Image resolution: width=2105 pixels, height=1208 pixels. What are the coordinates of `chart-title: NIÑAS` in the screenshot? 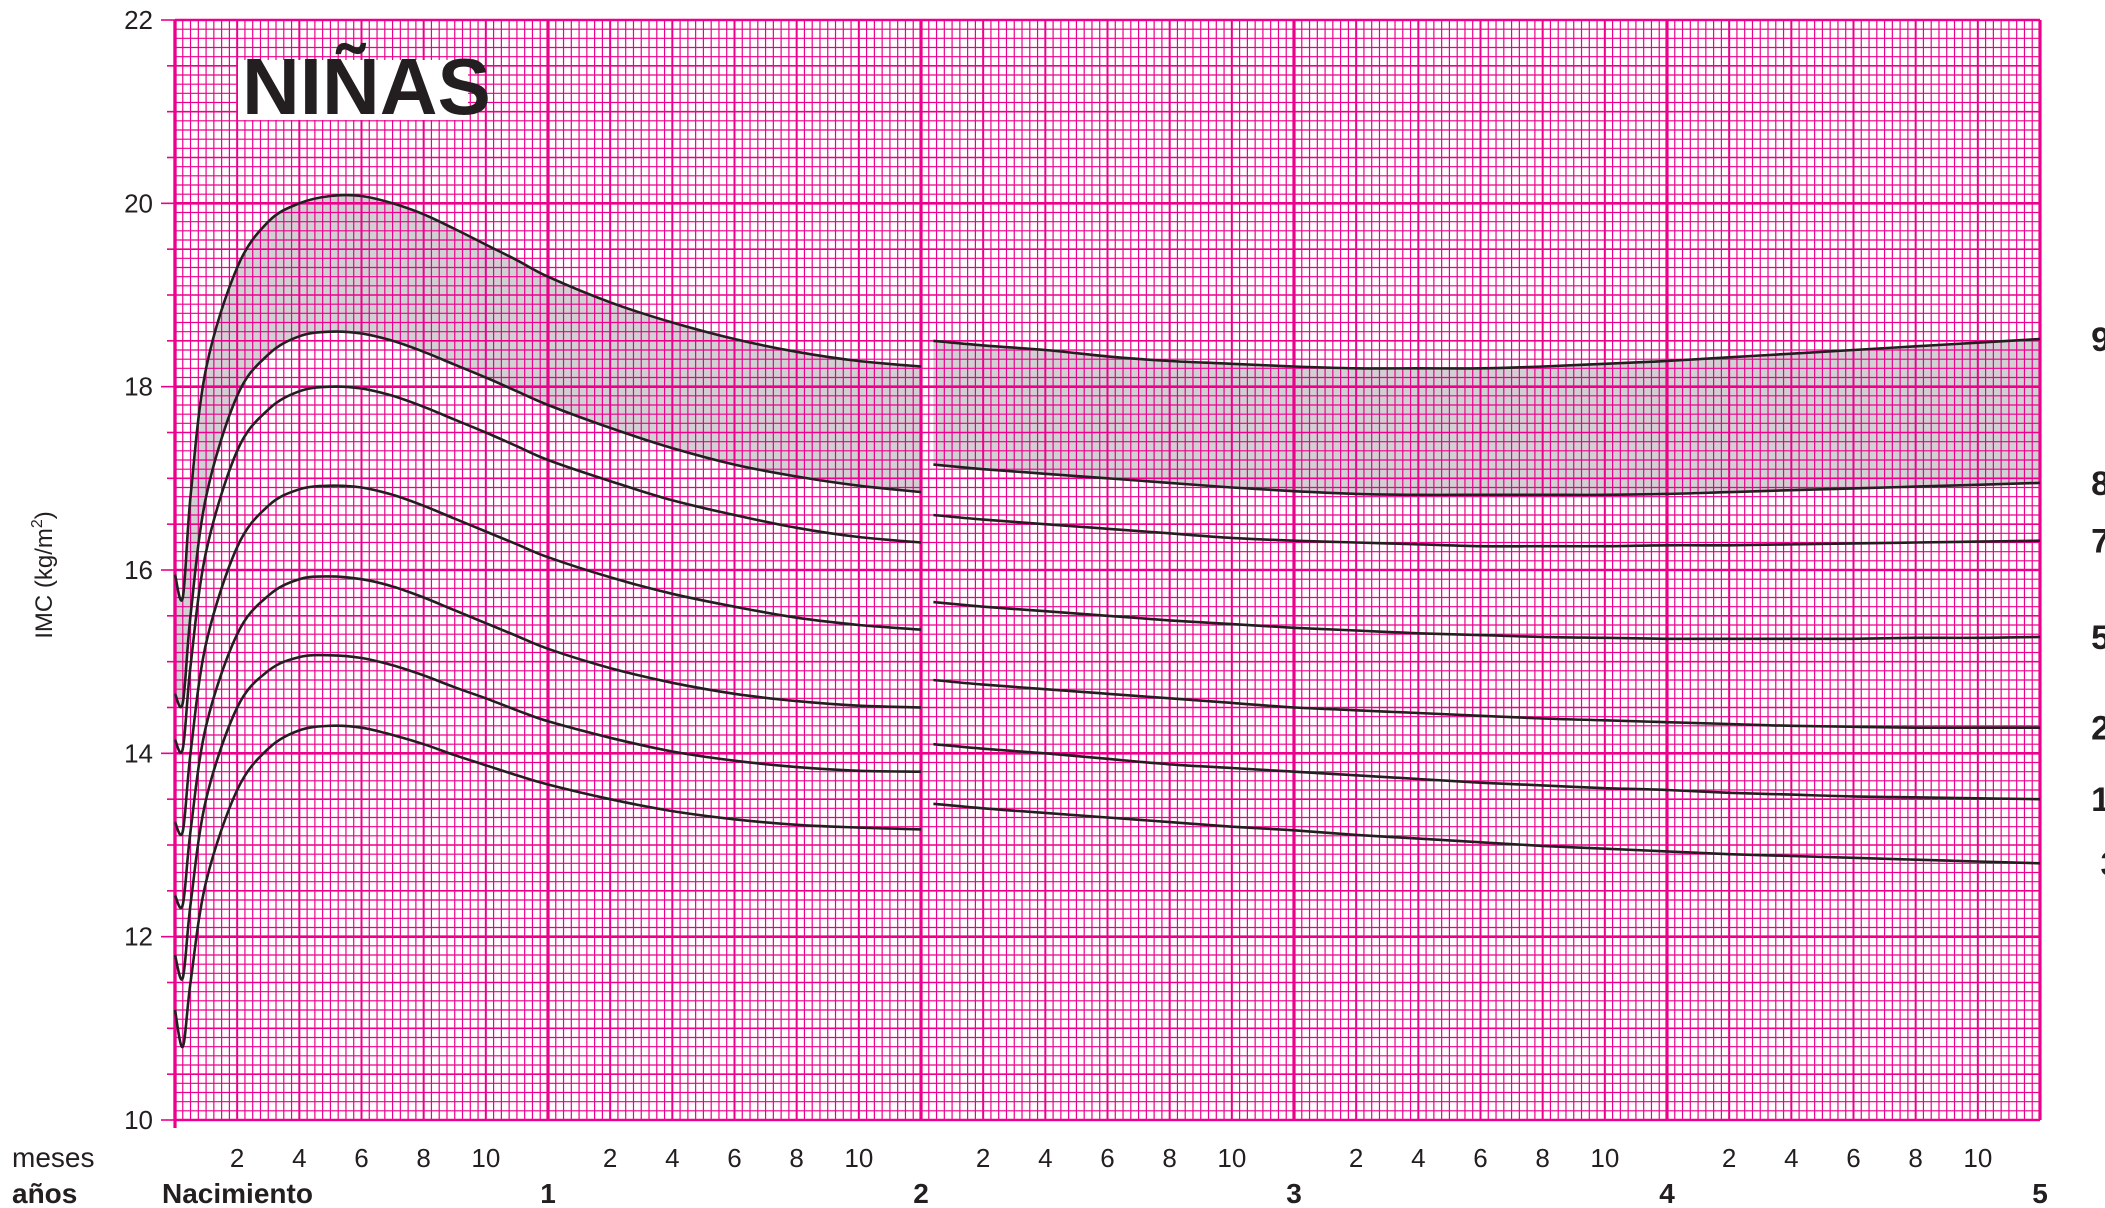 It's located at (366, 86).